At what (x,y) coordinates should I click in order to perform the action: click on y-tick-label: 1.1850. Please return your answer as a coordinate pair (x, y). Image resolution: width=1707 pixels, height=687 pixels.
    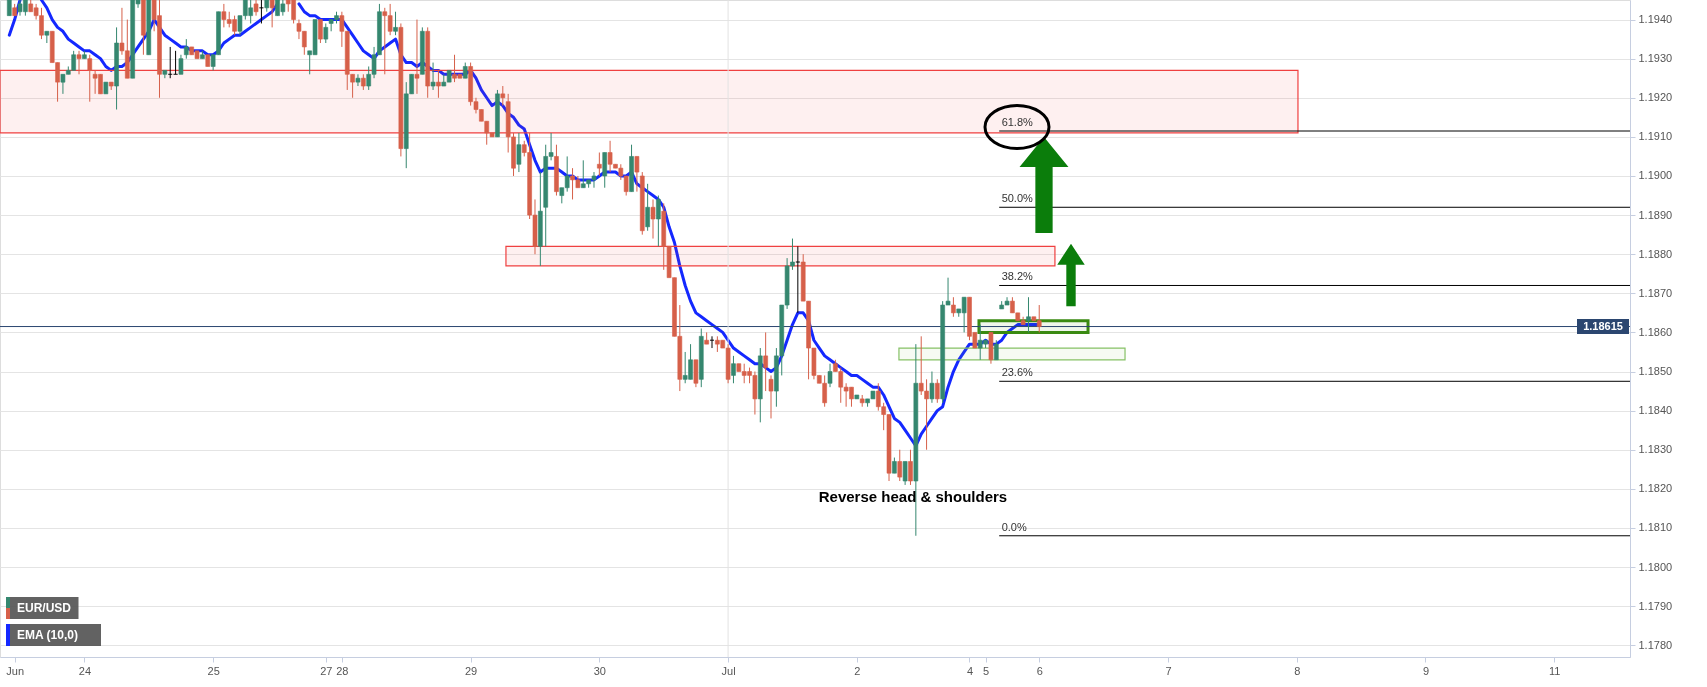
    Looking at the image, I should click on (1655, 371).